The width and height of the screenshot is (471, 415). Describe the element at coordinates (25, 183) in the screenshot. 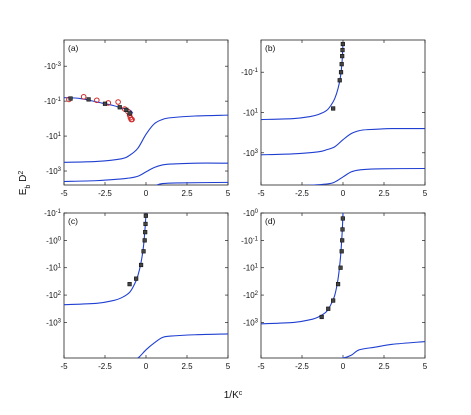

I see `y-axis-label: Eb D2` at that location.